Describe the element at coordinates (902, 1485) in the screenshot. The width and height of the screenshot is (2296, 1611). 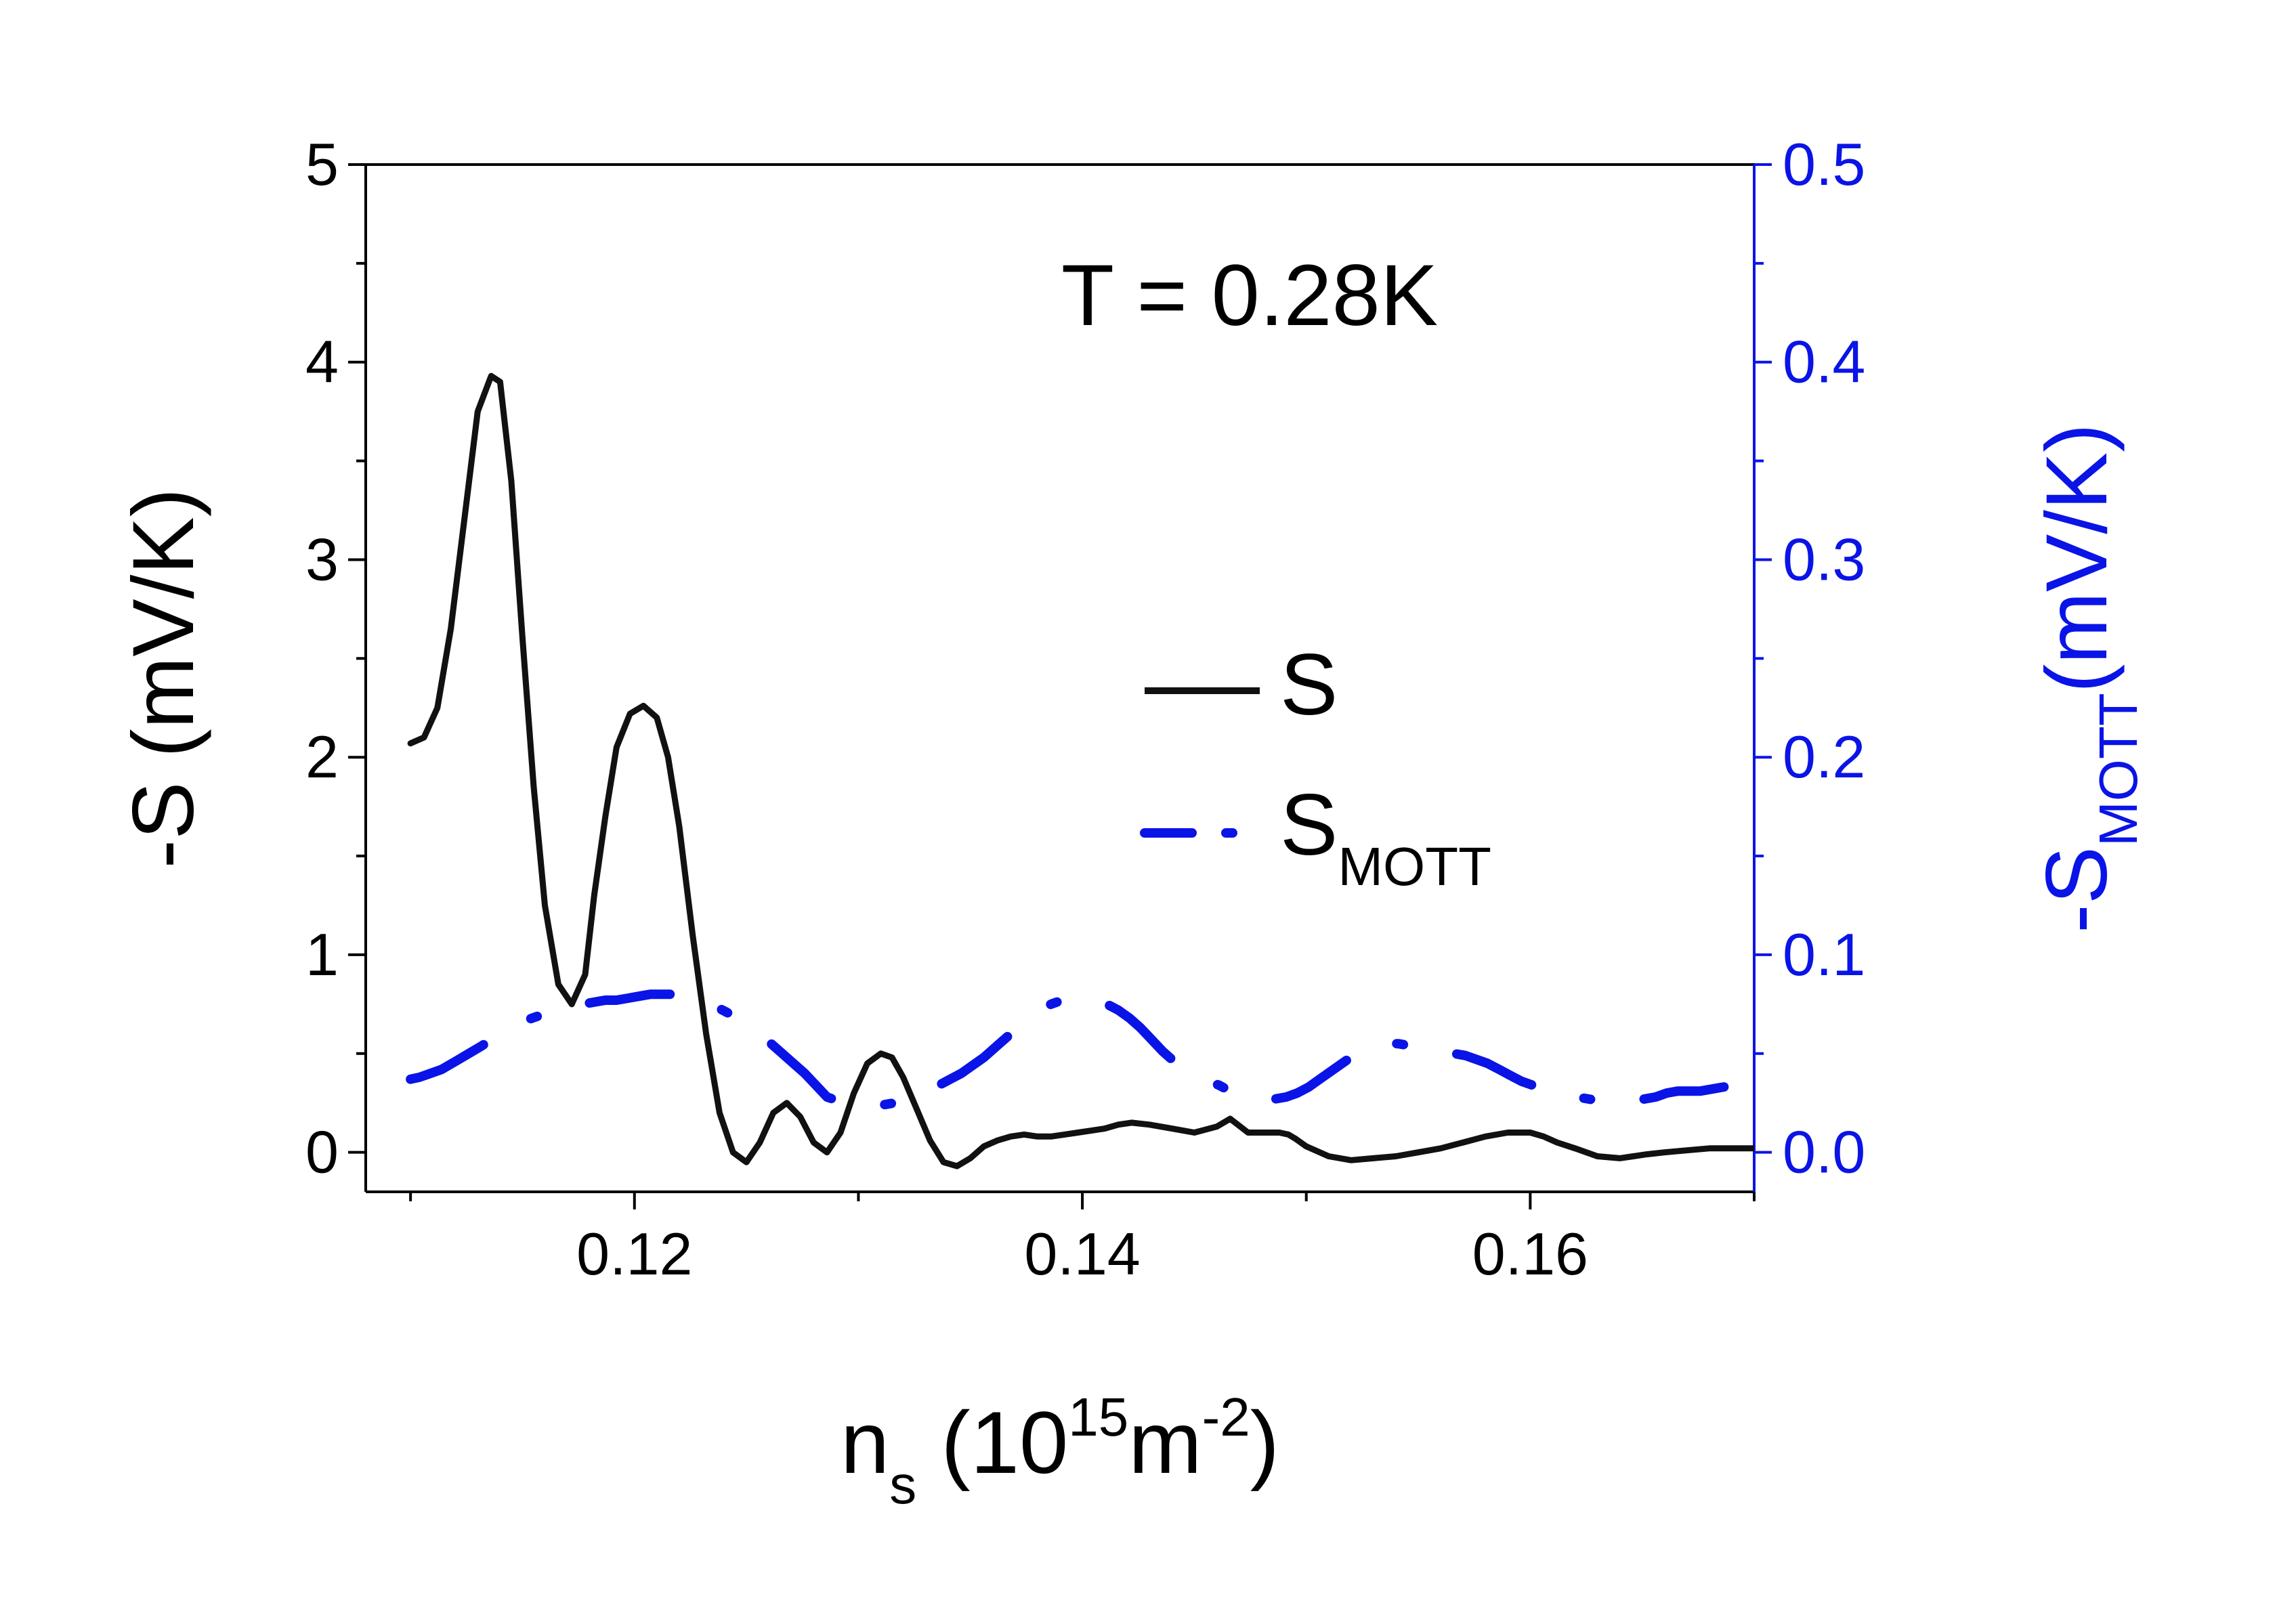
I see `x-label-sub: s` at that location.